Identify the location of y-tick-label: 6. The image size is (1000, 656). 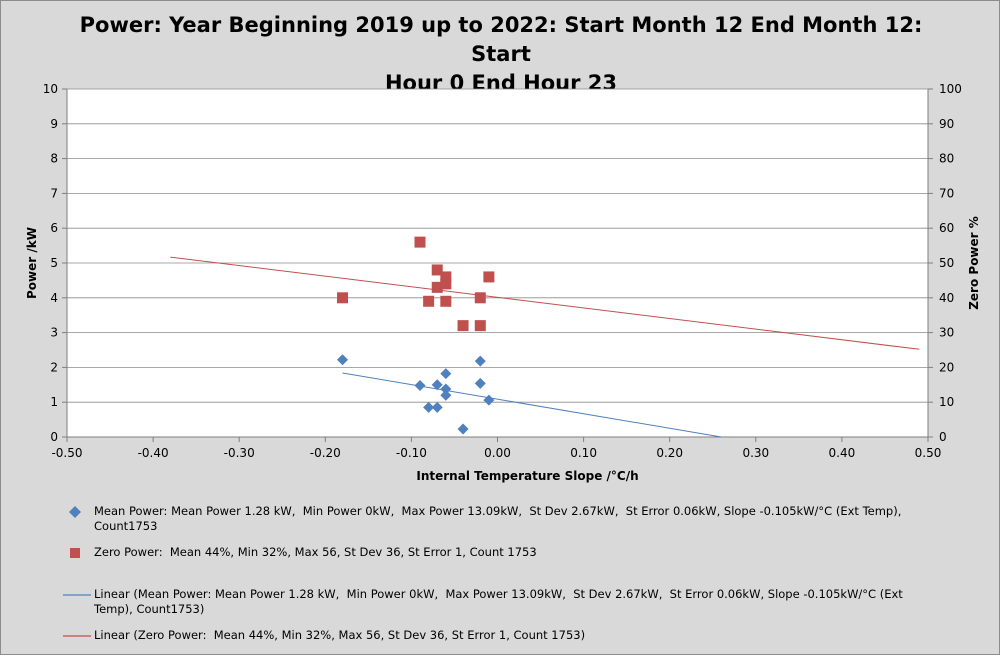
(54, 228).